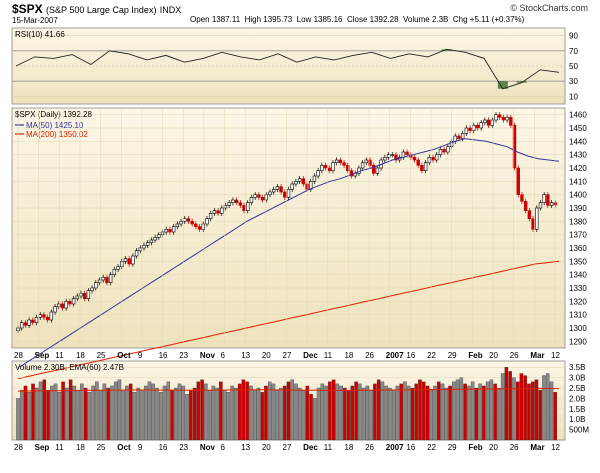  What do you see at coordinates (245, 355) in the screenshot?
I see `price-x-label: 13` at bounding box center [245, 355].